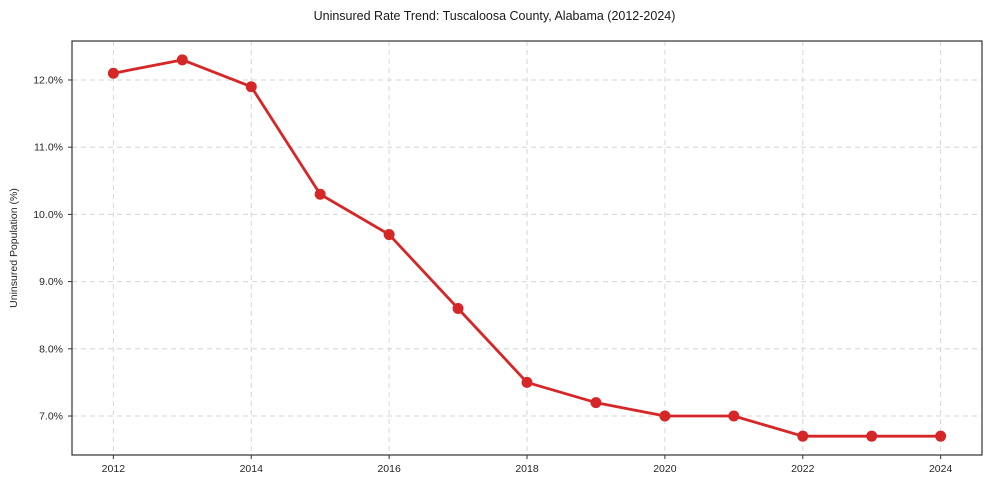 Image resolution: width=989 pixels, height=490 pixels. What do you see at coordinates (48, 80) in the screenshot?
I see `y-tick-label: 12.0%` at bounding box center [48, 80].